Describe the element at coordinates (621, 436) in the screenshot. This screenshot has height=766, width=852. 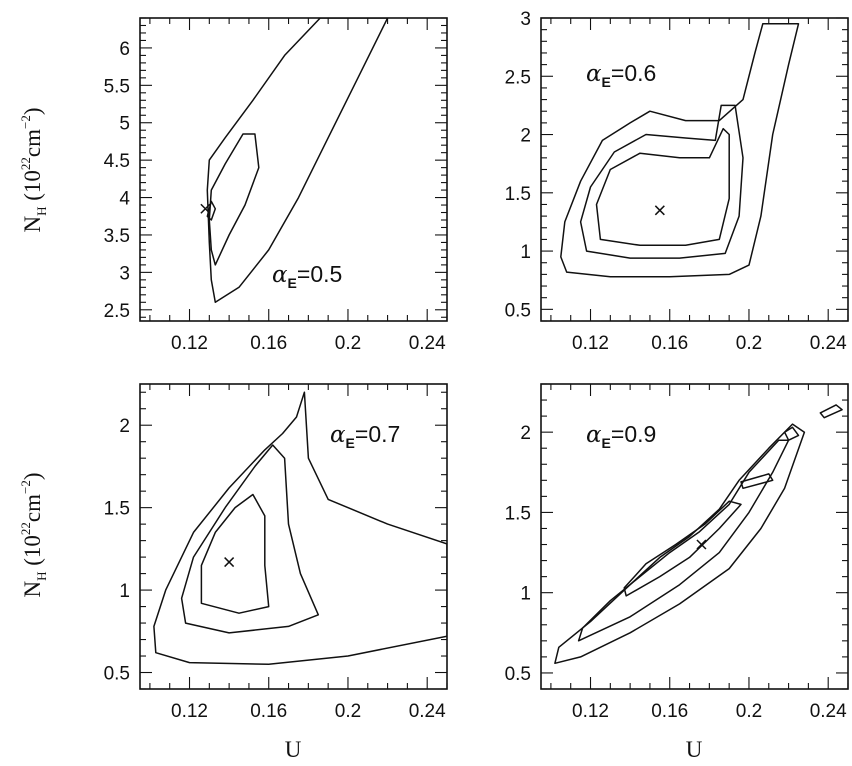
I see `alpha-annotation: αE=0.9` at that location.